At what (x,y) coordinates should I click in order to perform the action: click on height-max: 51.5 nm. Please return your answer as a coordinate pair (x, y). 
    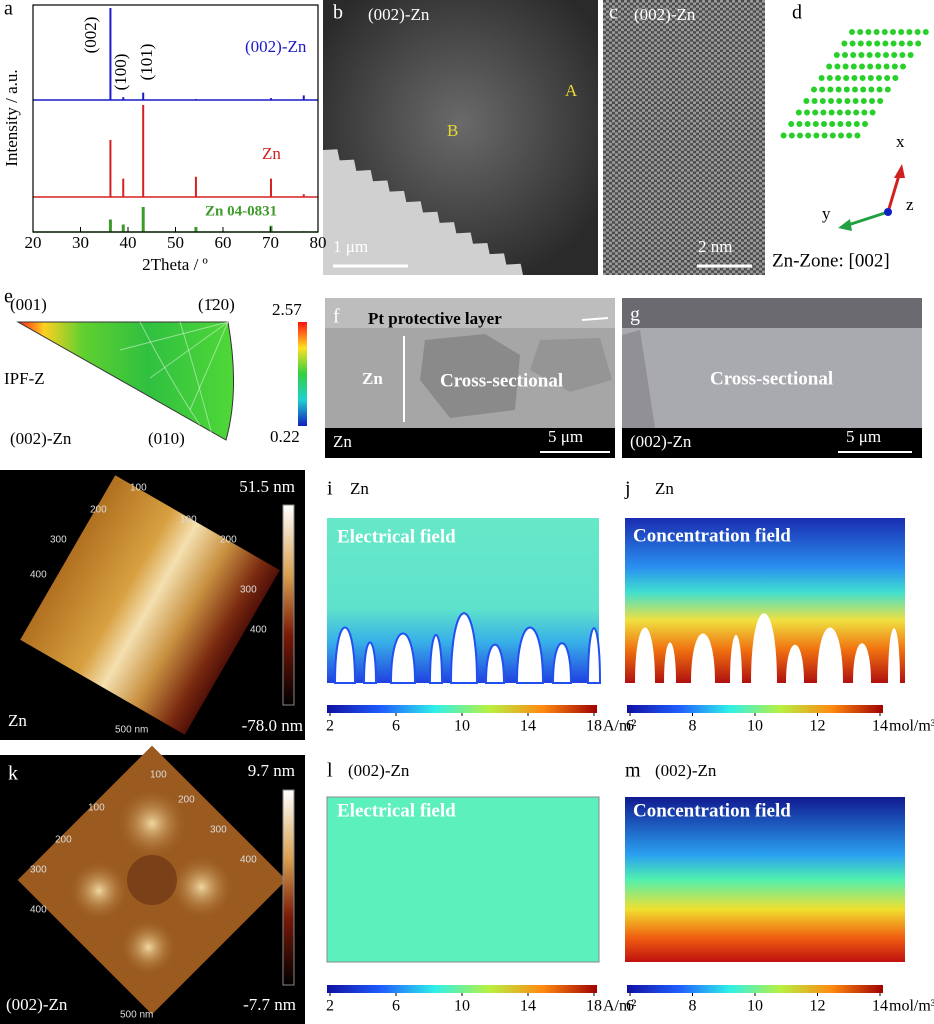
    Looking at the image, I should click on (267, 486).